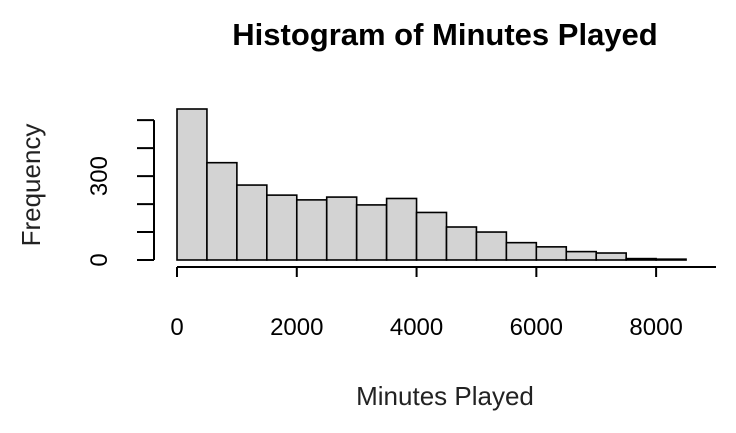  Describe the element at coordinates (445, 396) in the screenshot. I see `x-axis-label: Minutes Played` at that location.